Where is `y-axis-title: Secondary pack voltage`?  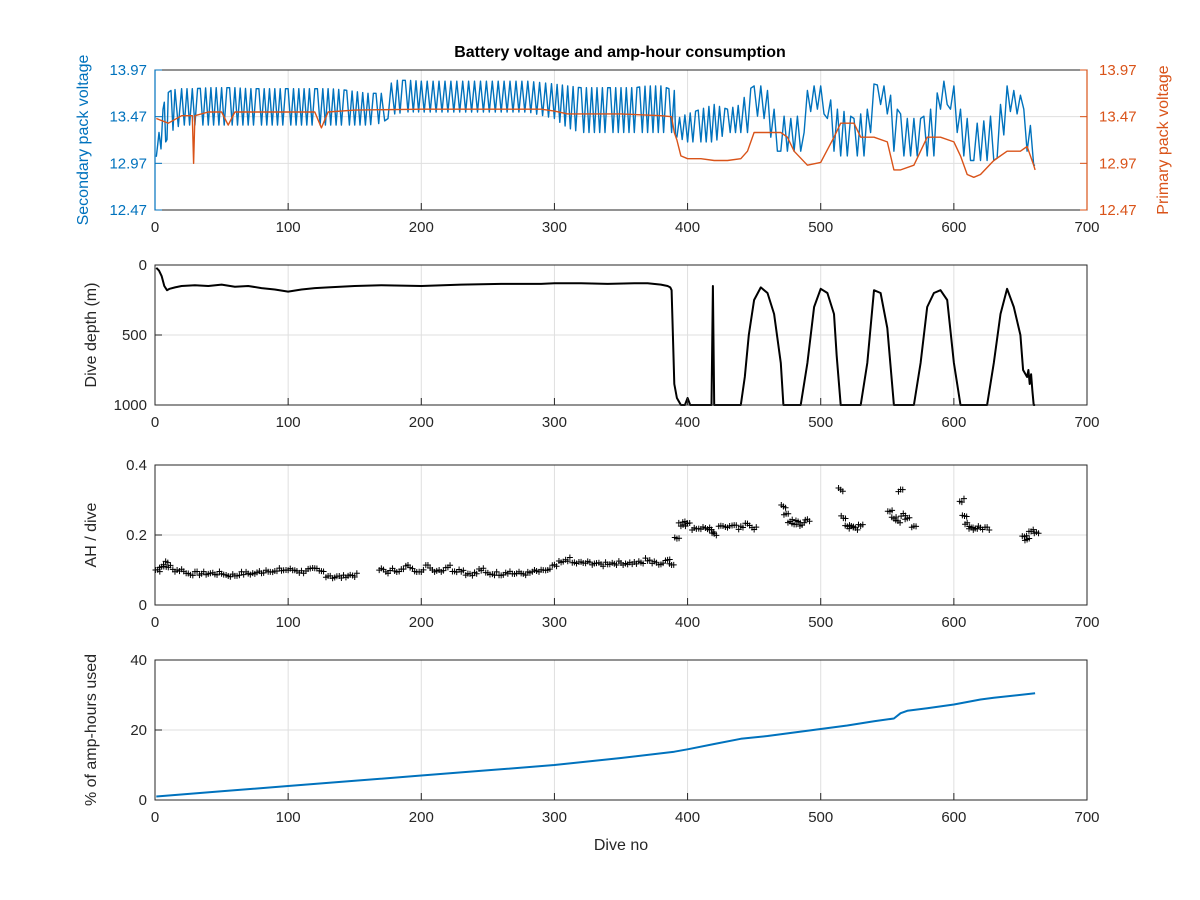
y-axis-title: Secondary pack voltage is located at coordinates (83, 140).